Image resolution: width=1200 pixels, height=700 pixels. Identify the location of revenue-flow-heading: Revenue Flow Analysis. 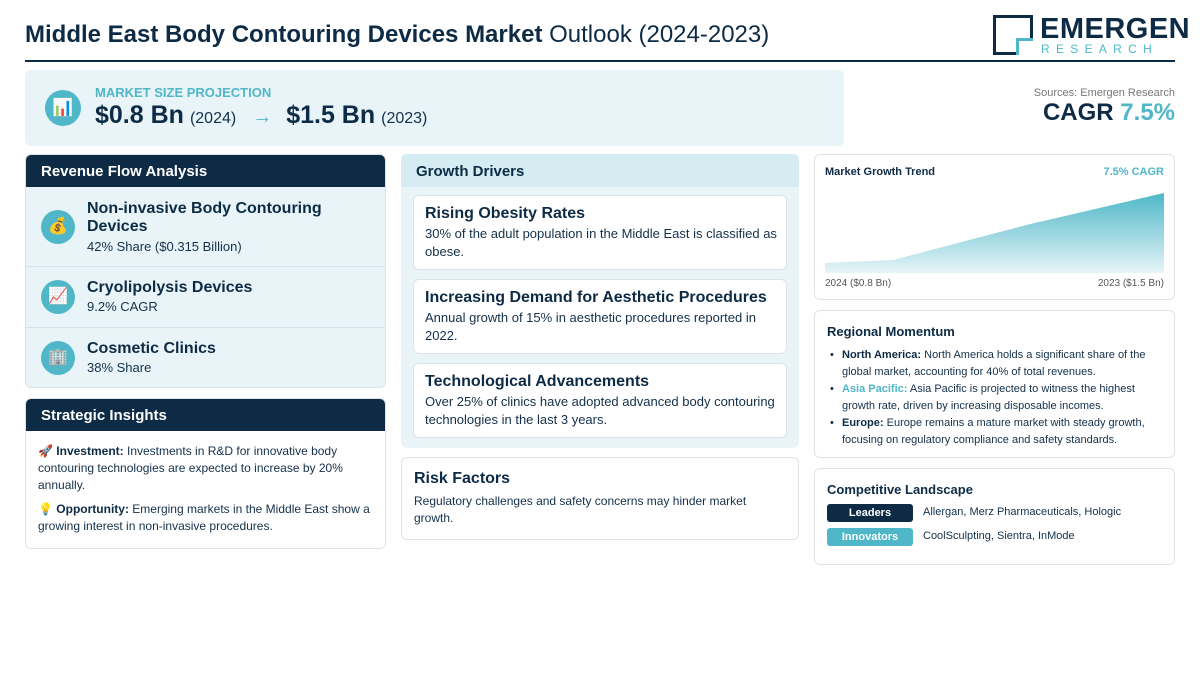
(205, 171).